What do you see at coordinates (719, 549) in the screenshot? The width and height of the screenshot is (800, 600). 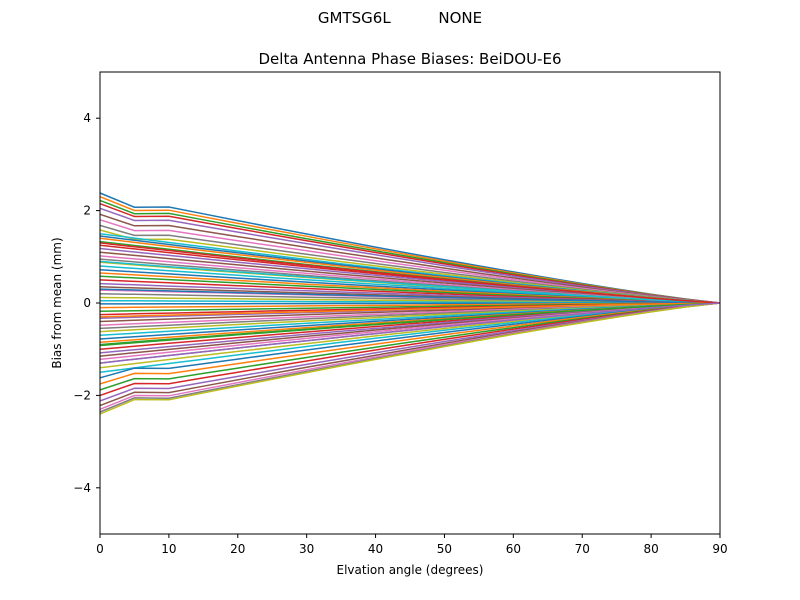 I see `x-tick-label: 90` at bounding box center [719, 549].